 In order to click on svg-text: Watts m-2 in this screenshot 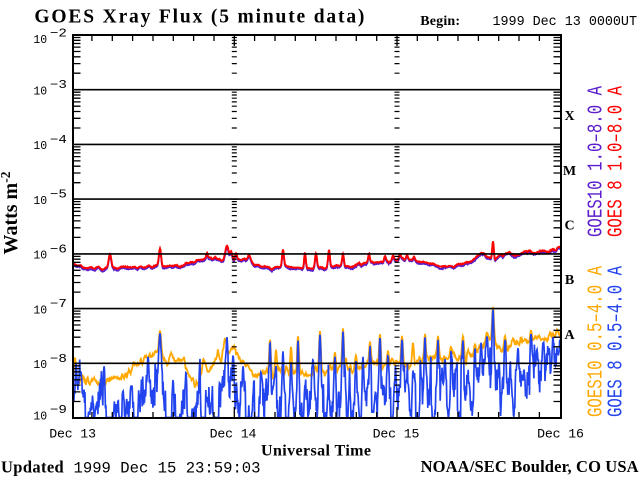, I will do `click(11, 212)`.